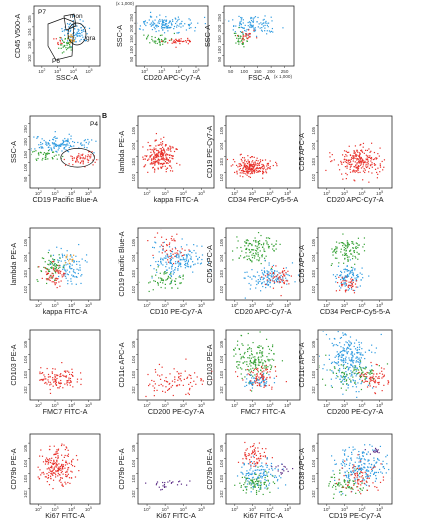  Describe the element at coordinates (65, 149) in the screenshot. I see `scatter-points` at that location.